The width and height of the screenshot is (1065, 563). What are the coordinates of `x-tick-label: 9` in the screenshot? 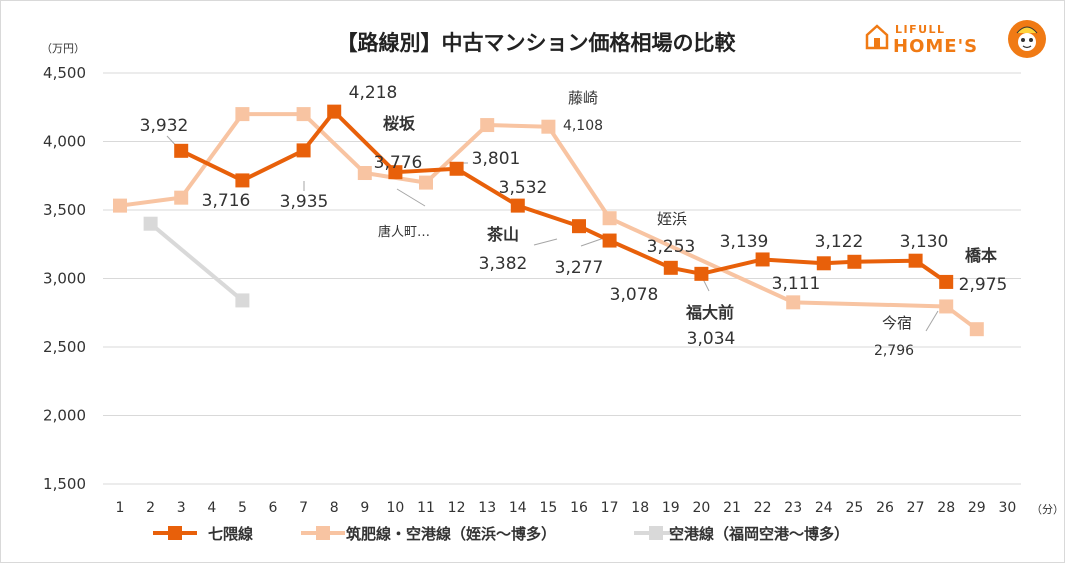 It's located at (364, 508).